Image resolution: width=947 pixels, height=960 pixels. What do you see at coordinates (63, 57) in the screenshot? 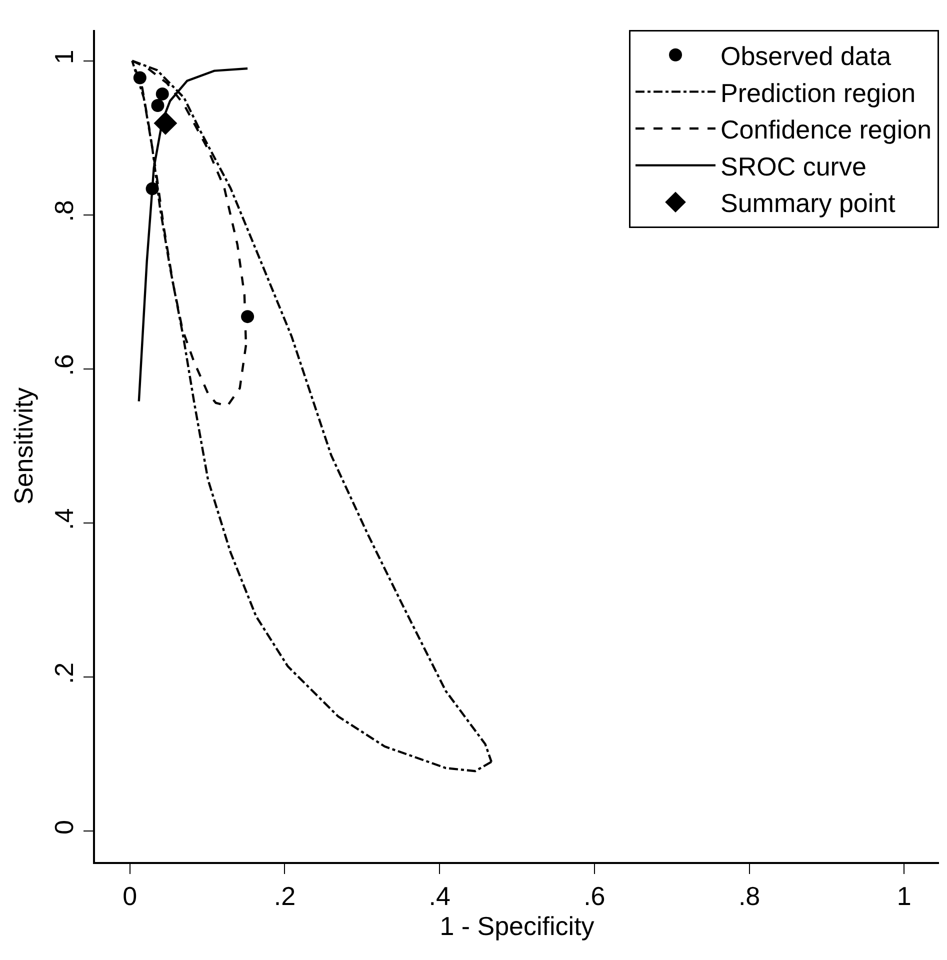
I see `y-tick-label: 1` at bounding box center [63, 57].